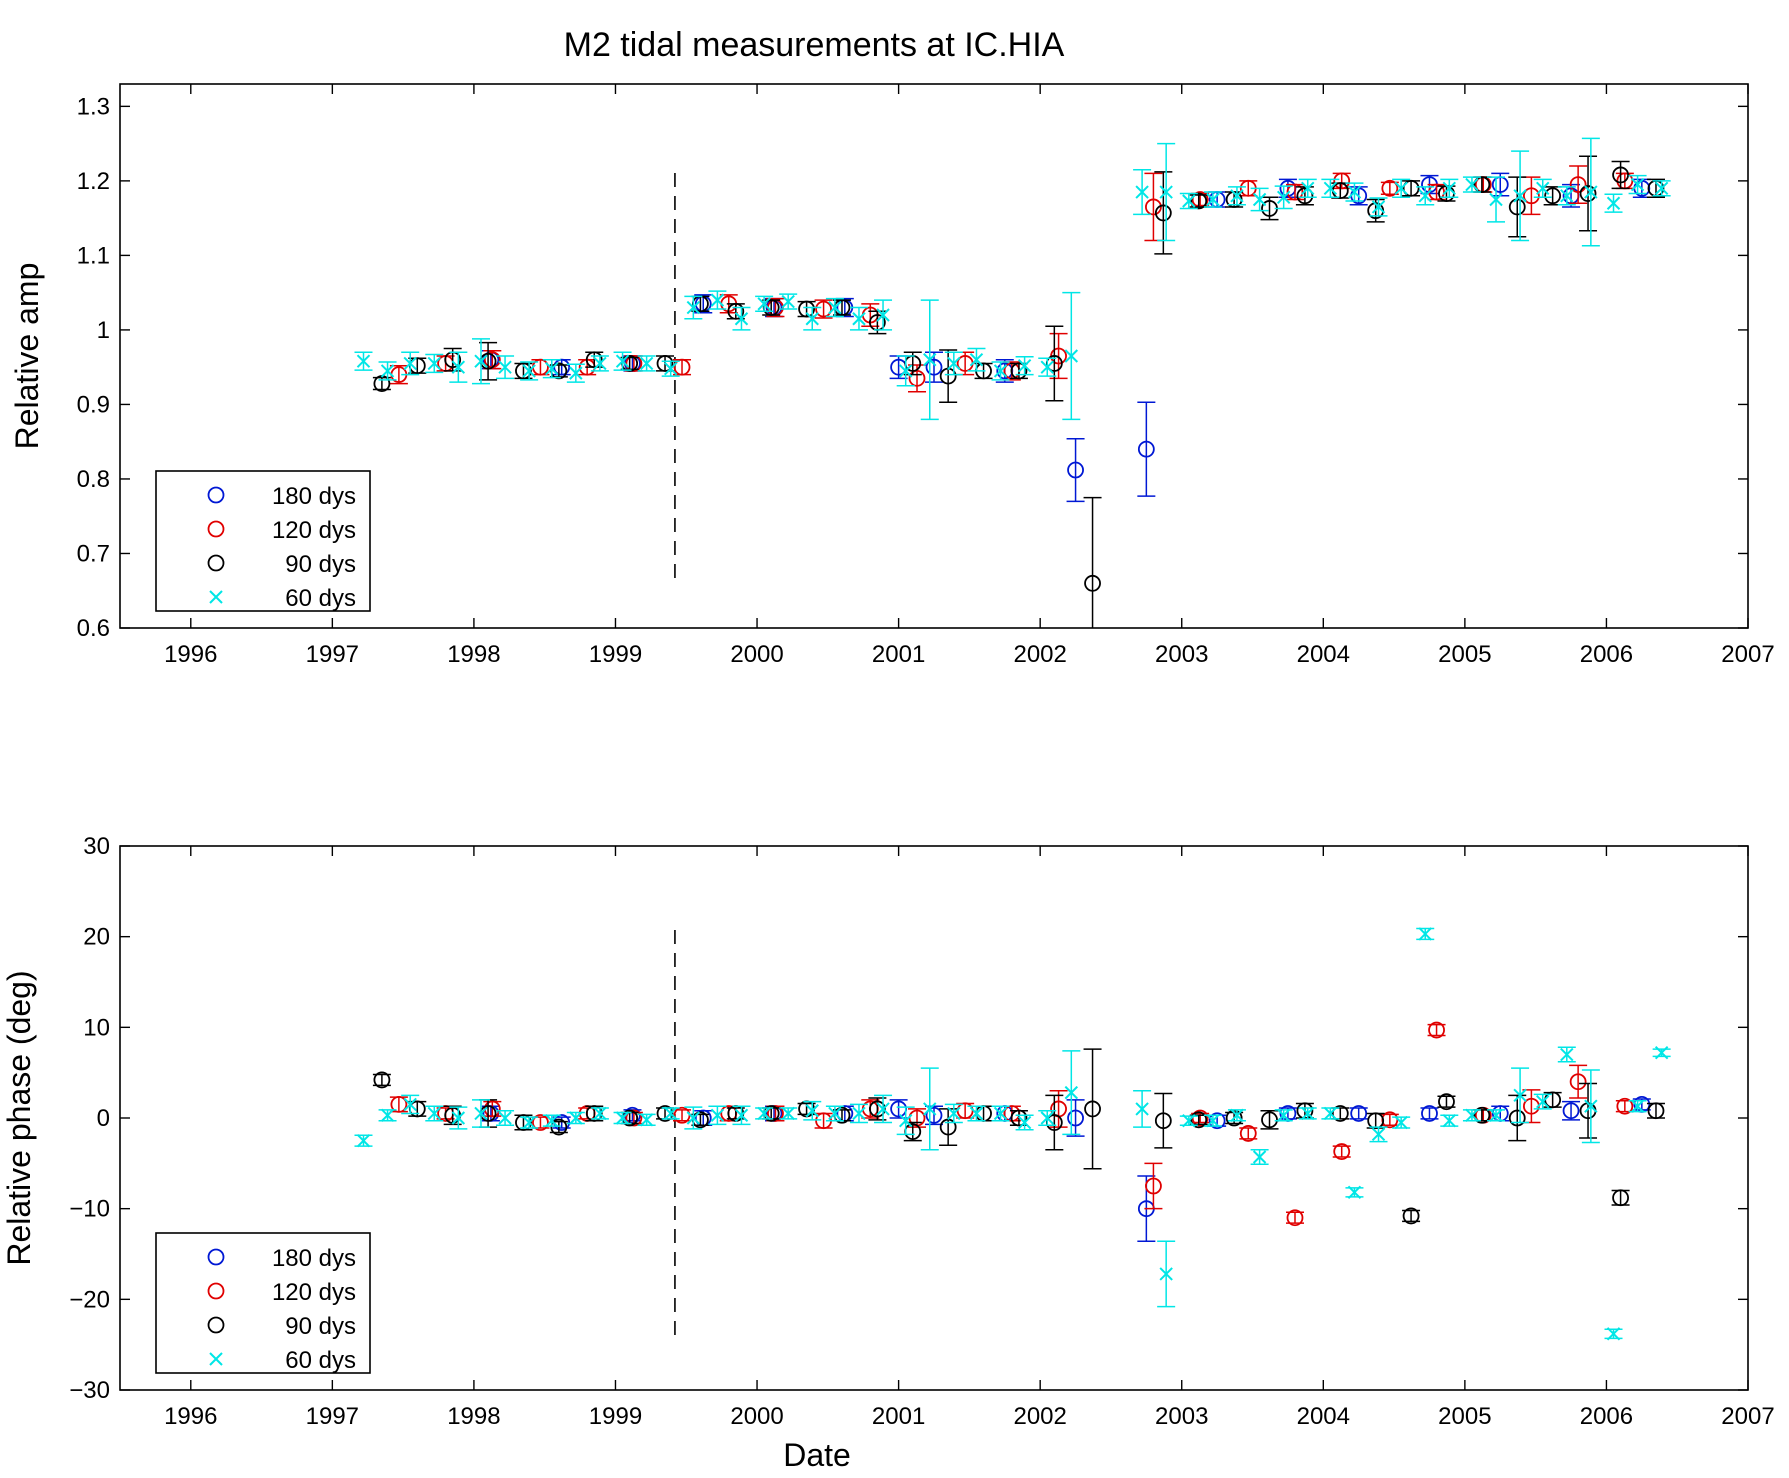  I want to click on series-180-dys, so click(1066, 337).